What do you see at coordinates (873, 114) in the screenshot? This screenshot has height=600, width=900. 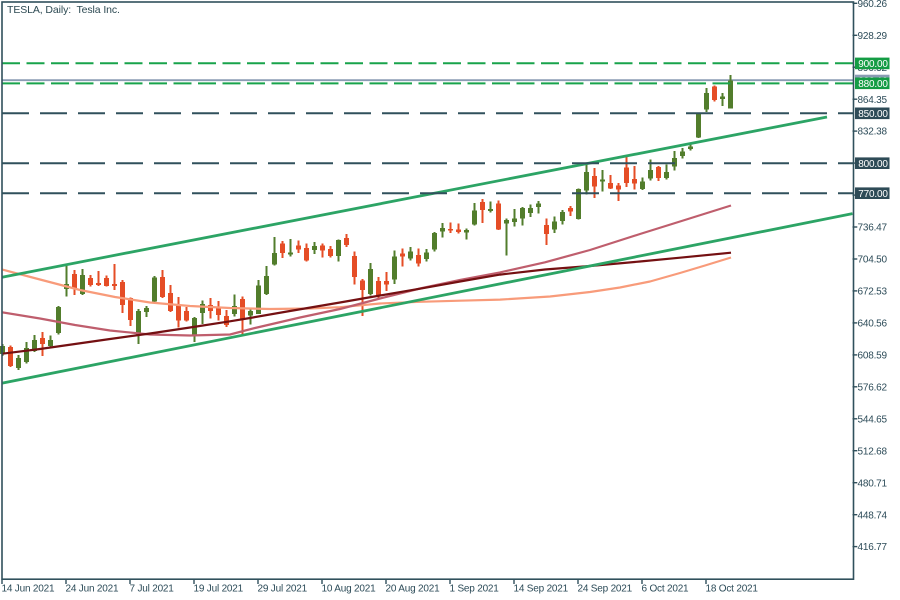 I see `svg-text: 850.00` at bounding box center [873, 114].